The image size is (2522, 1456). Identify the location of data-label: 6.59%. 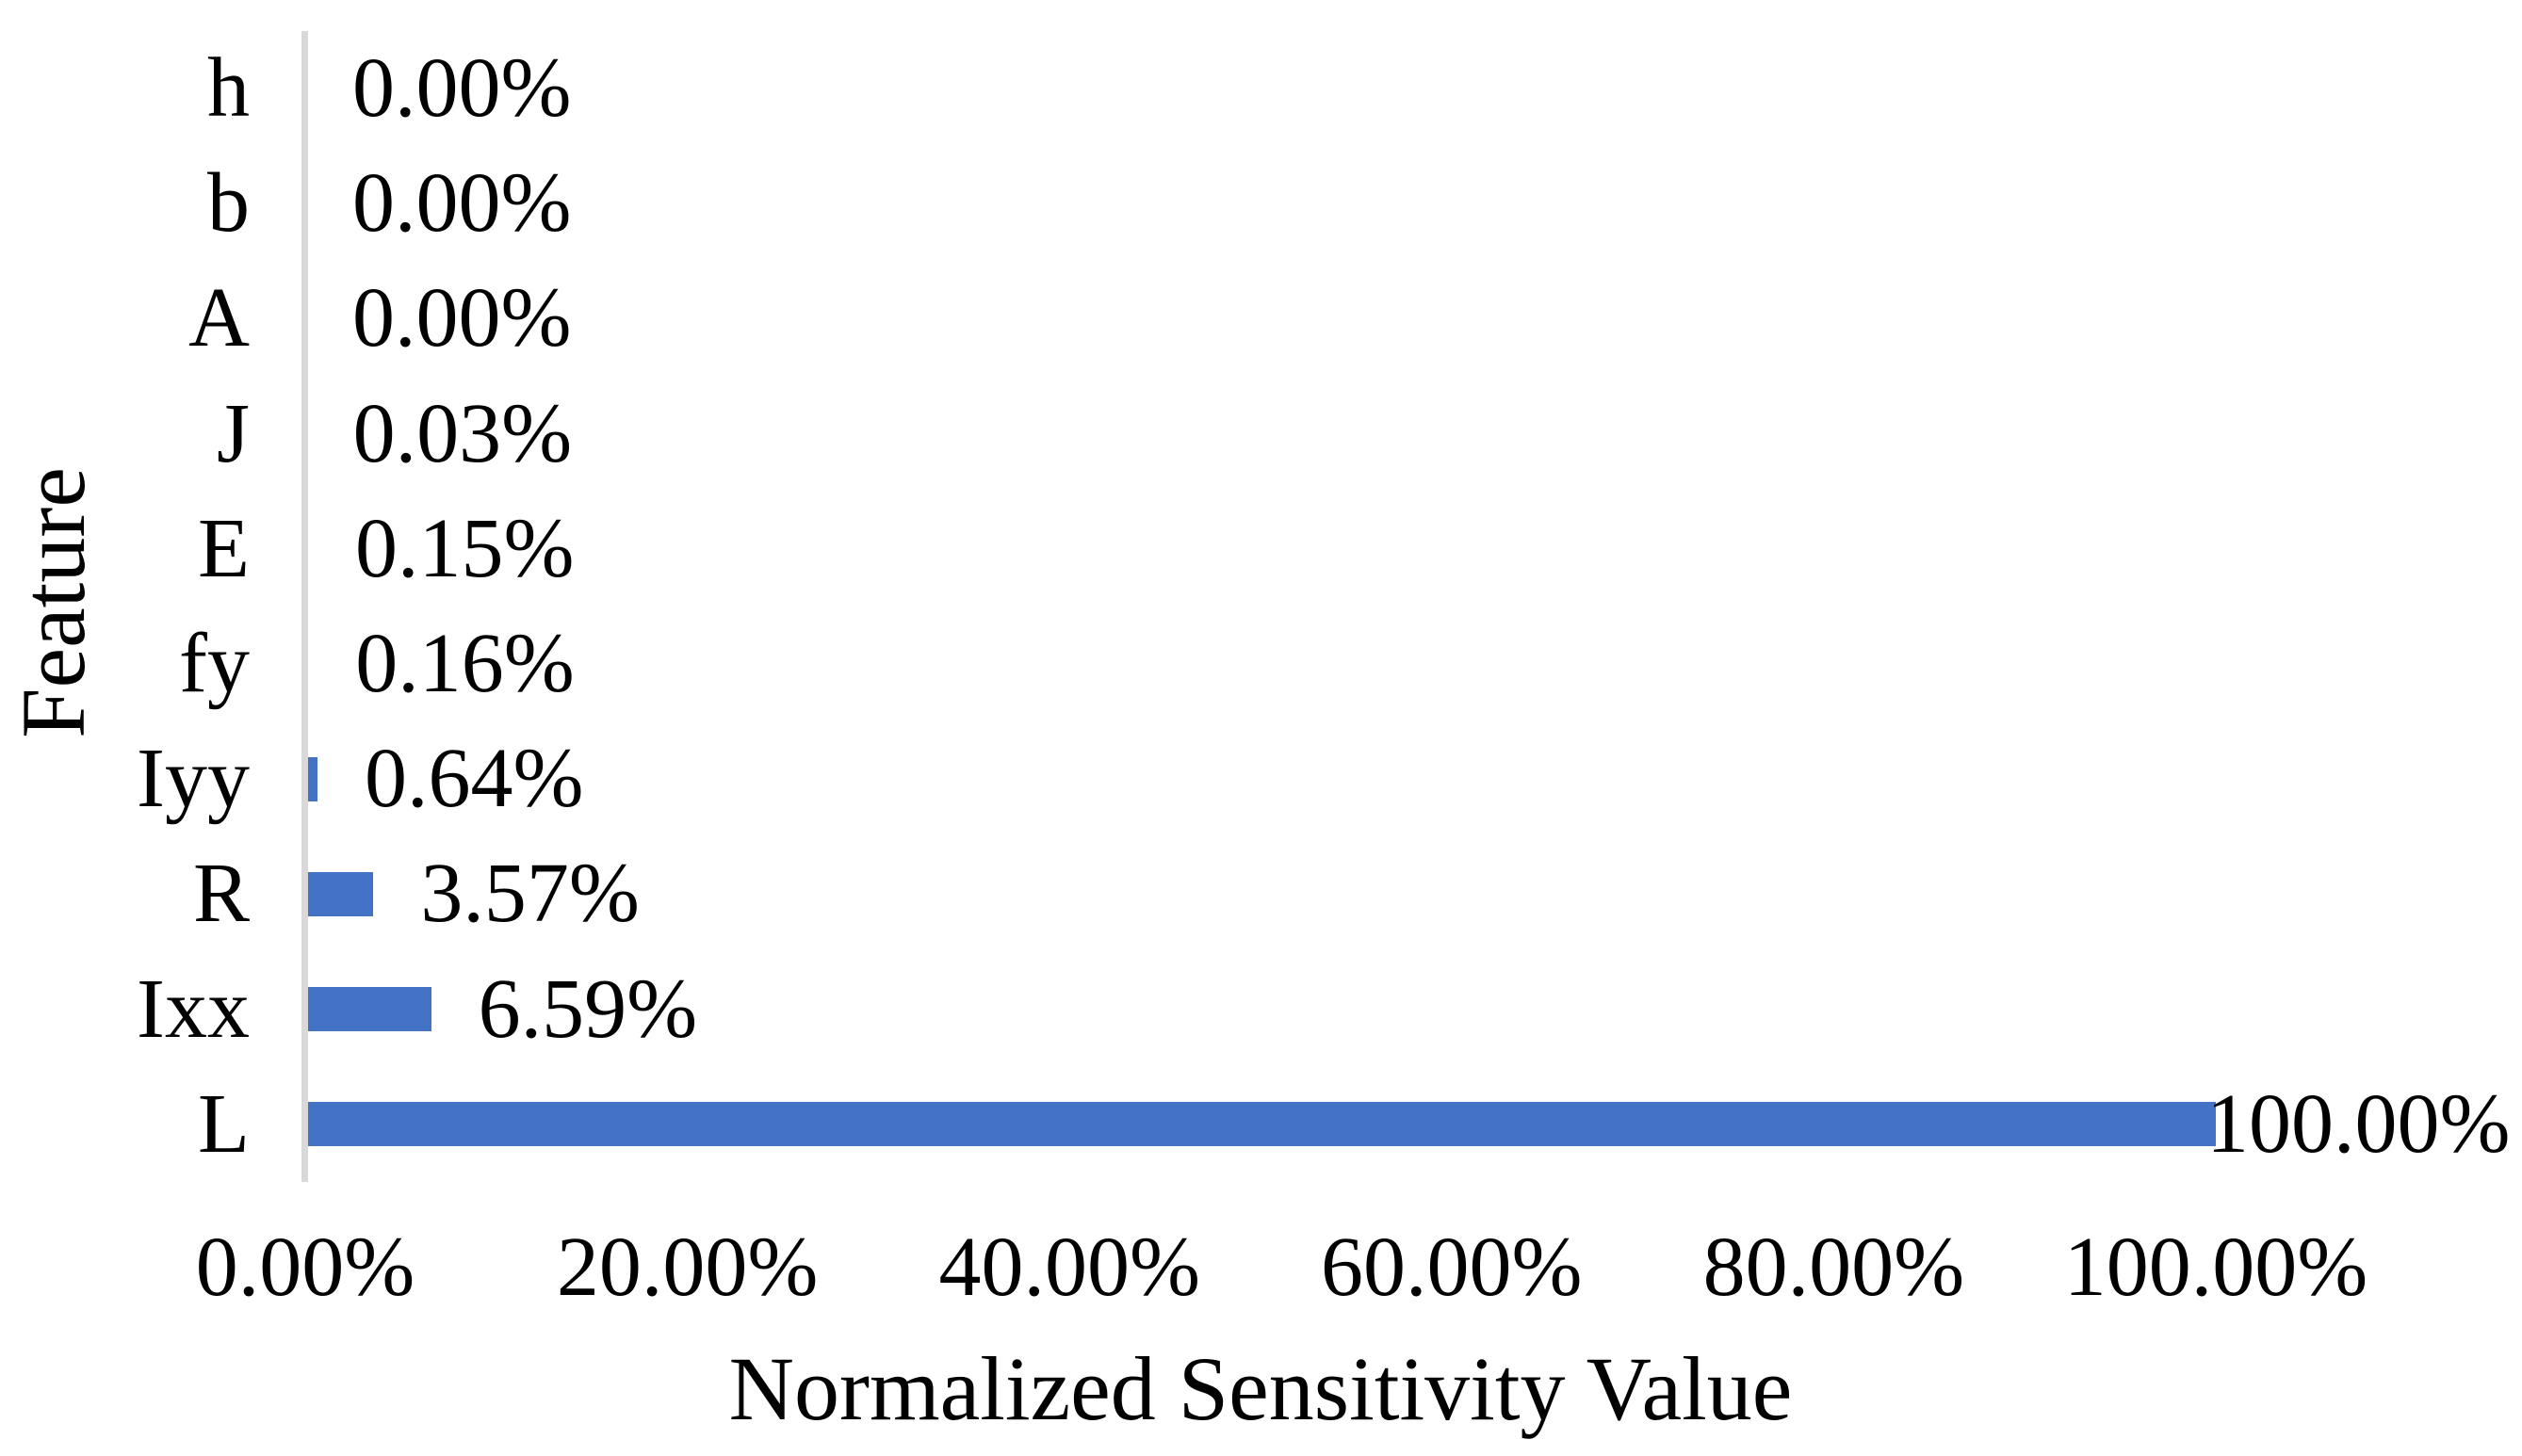
(588, 1009).